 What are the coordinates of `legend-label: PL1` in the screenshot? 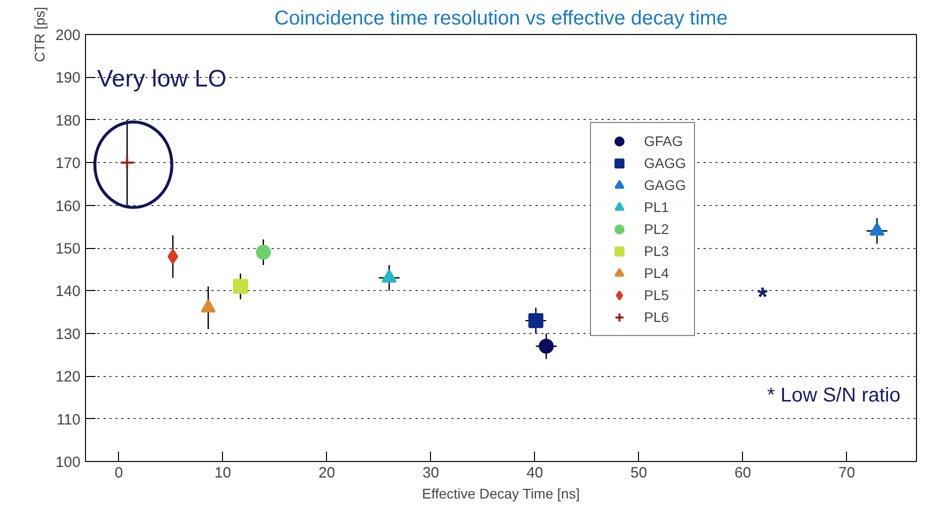 It's located at (656, 207).